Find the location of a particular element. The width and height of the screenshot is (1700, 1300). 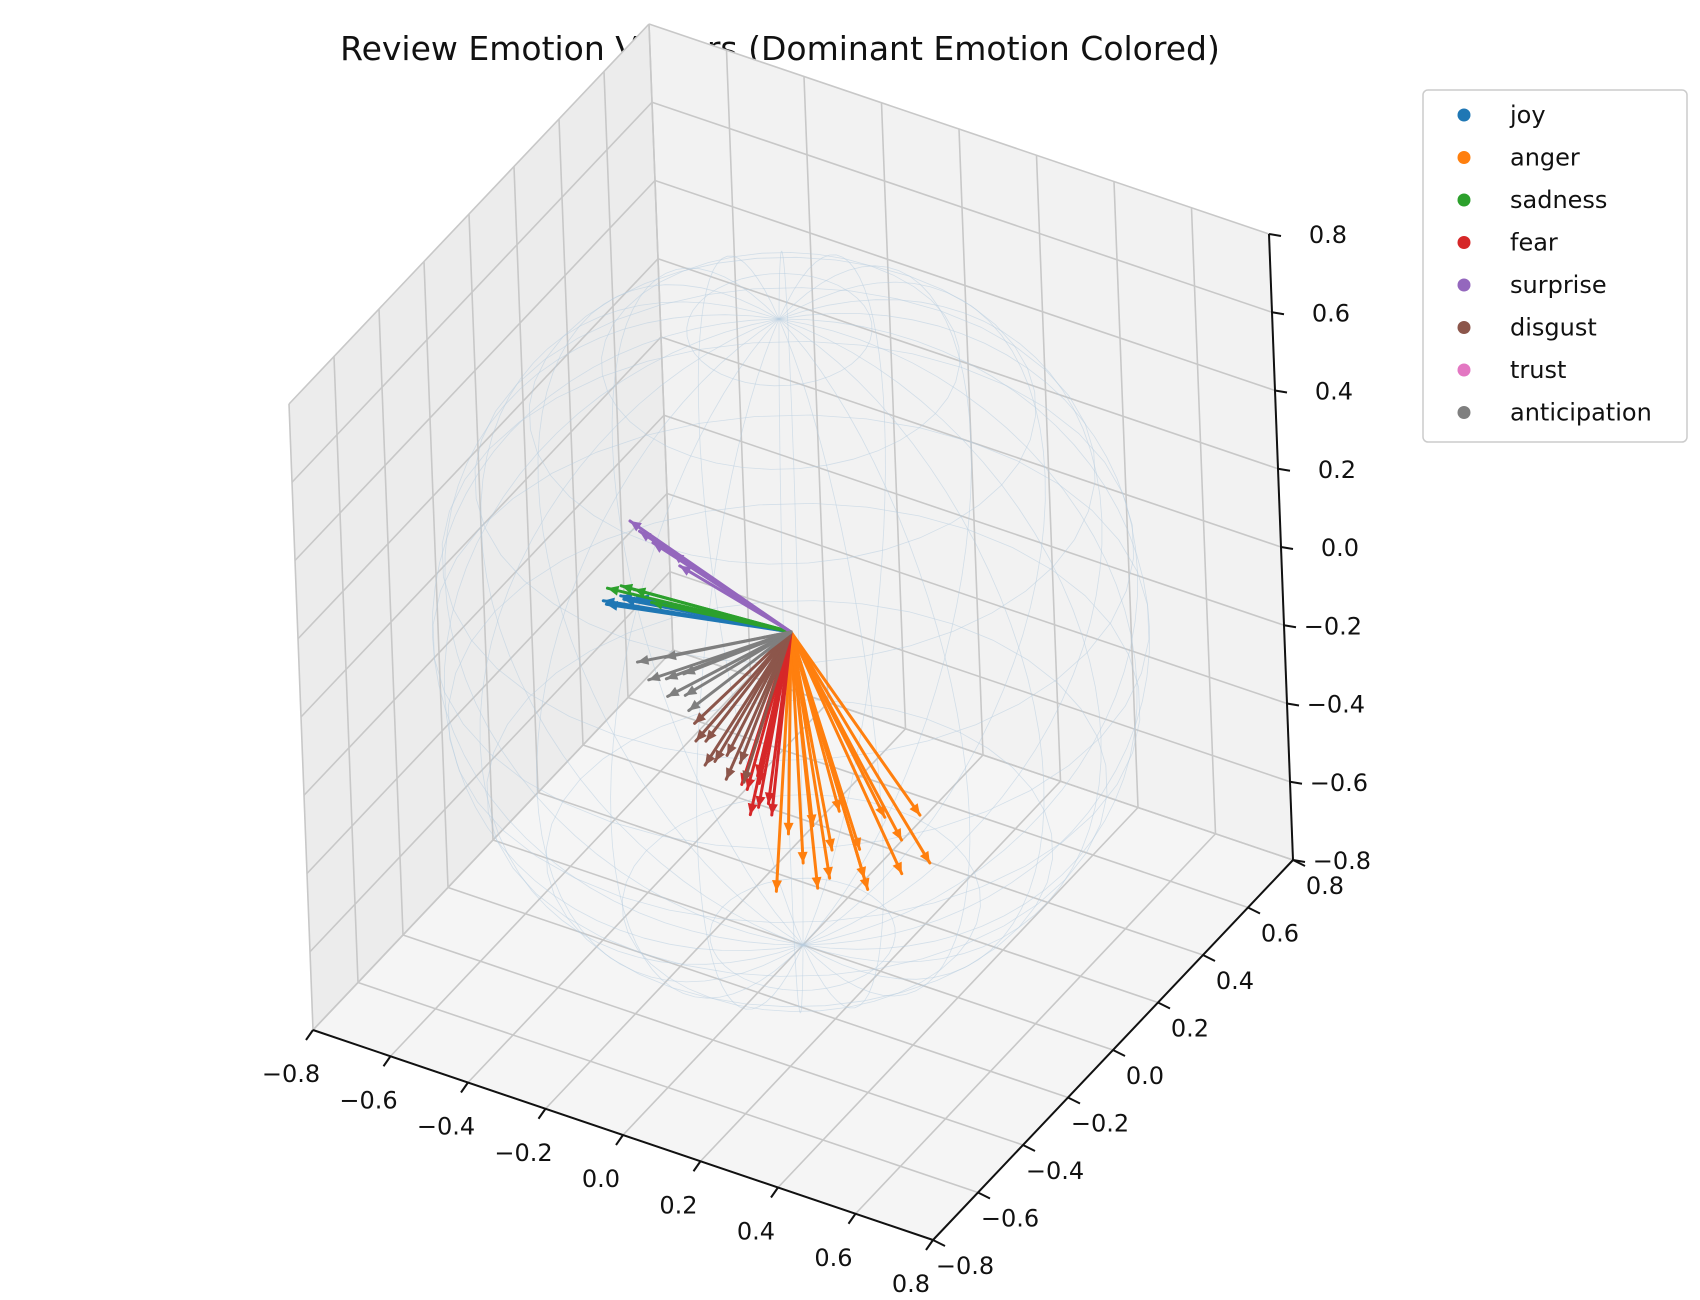

legend-marker-trust is located at coordinates (1464, 370).